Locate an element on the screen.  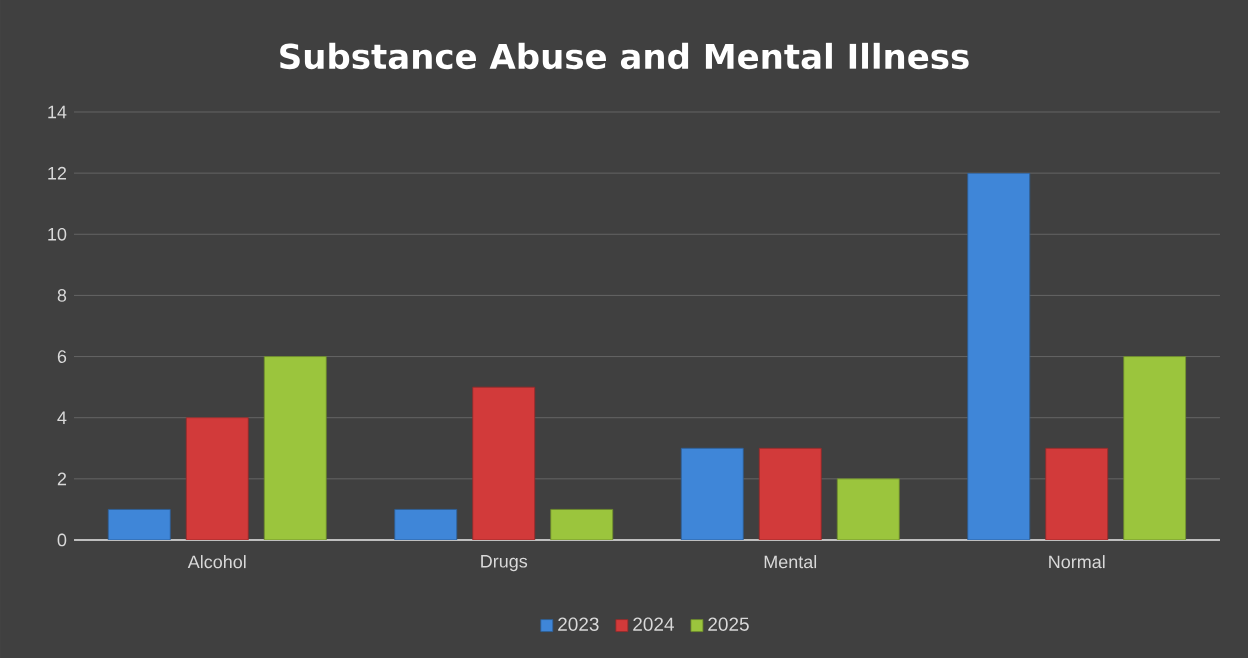
legend-label: 2024 is located at coordinates (653, 624).